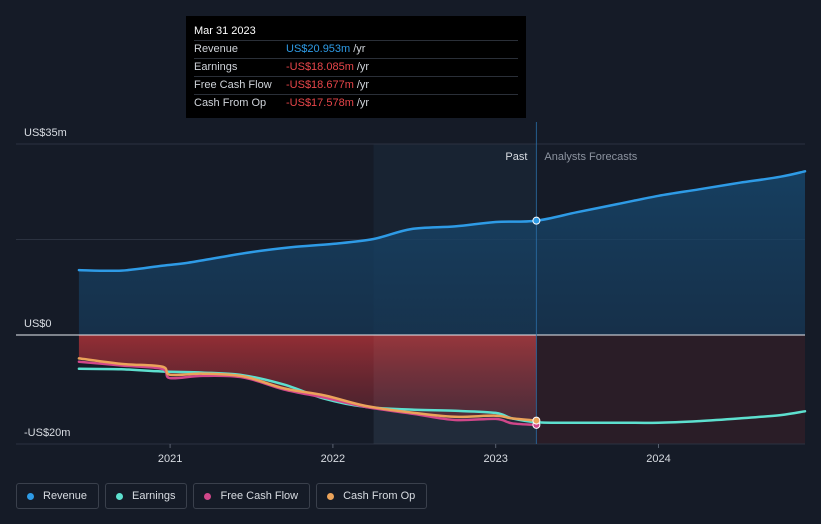 Image resolution: width=821 pixels, height=524 pixels. I want to click on free-cash-flow-line, so click(307, 393).